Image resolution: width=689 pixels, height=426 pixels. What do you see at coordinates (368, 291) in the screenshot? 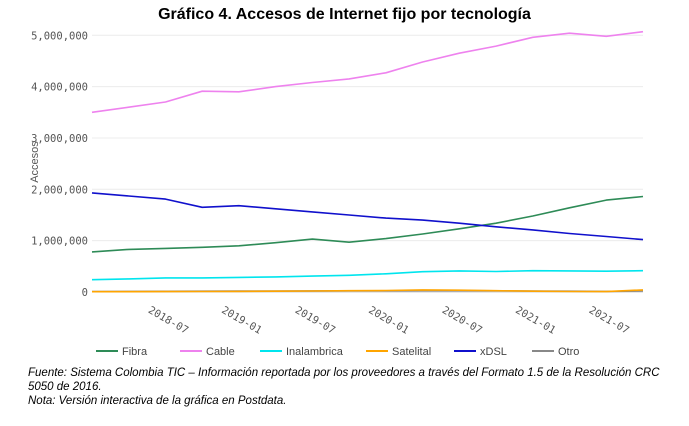
I see `series-line-satelital` at bounding box center [368, 291].